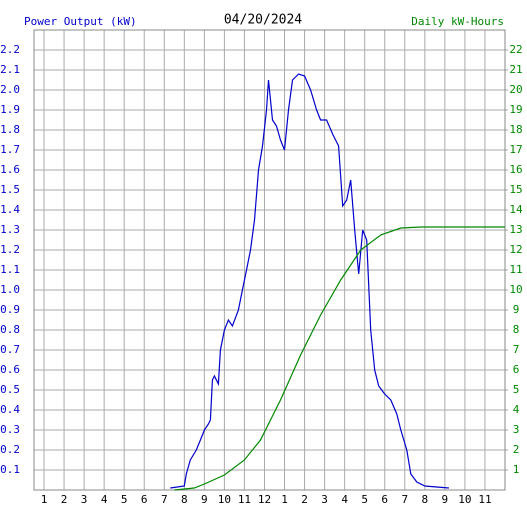 The image size is (527, 510). What do you see at coordinates (10, 129) in the screenshot?
I see `y-tick-label: 1.8` at bounding box center [10, 129].